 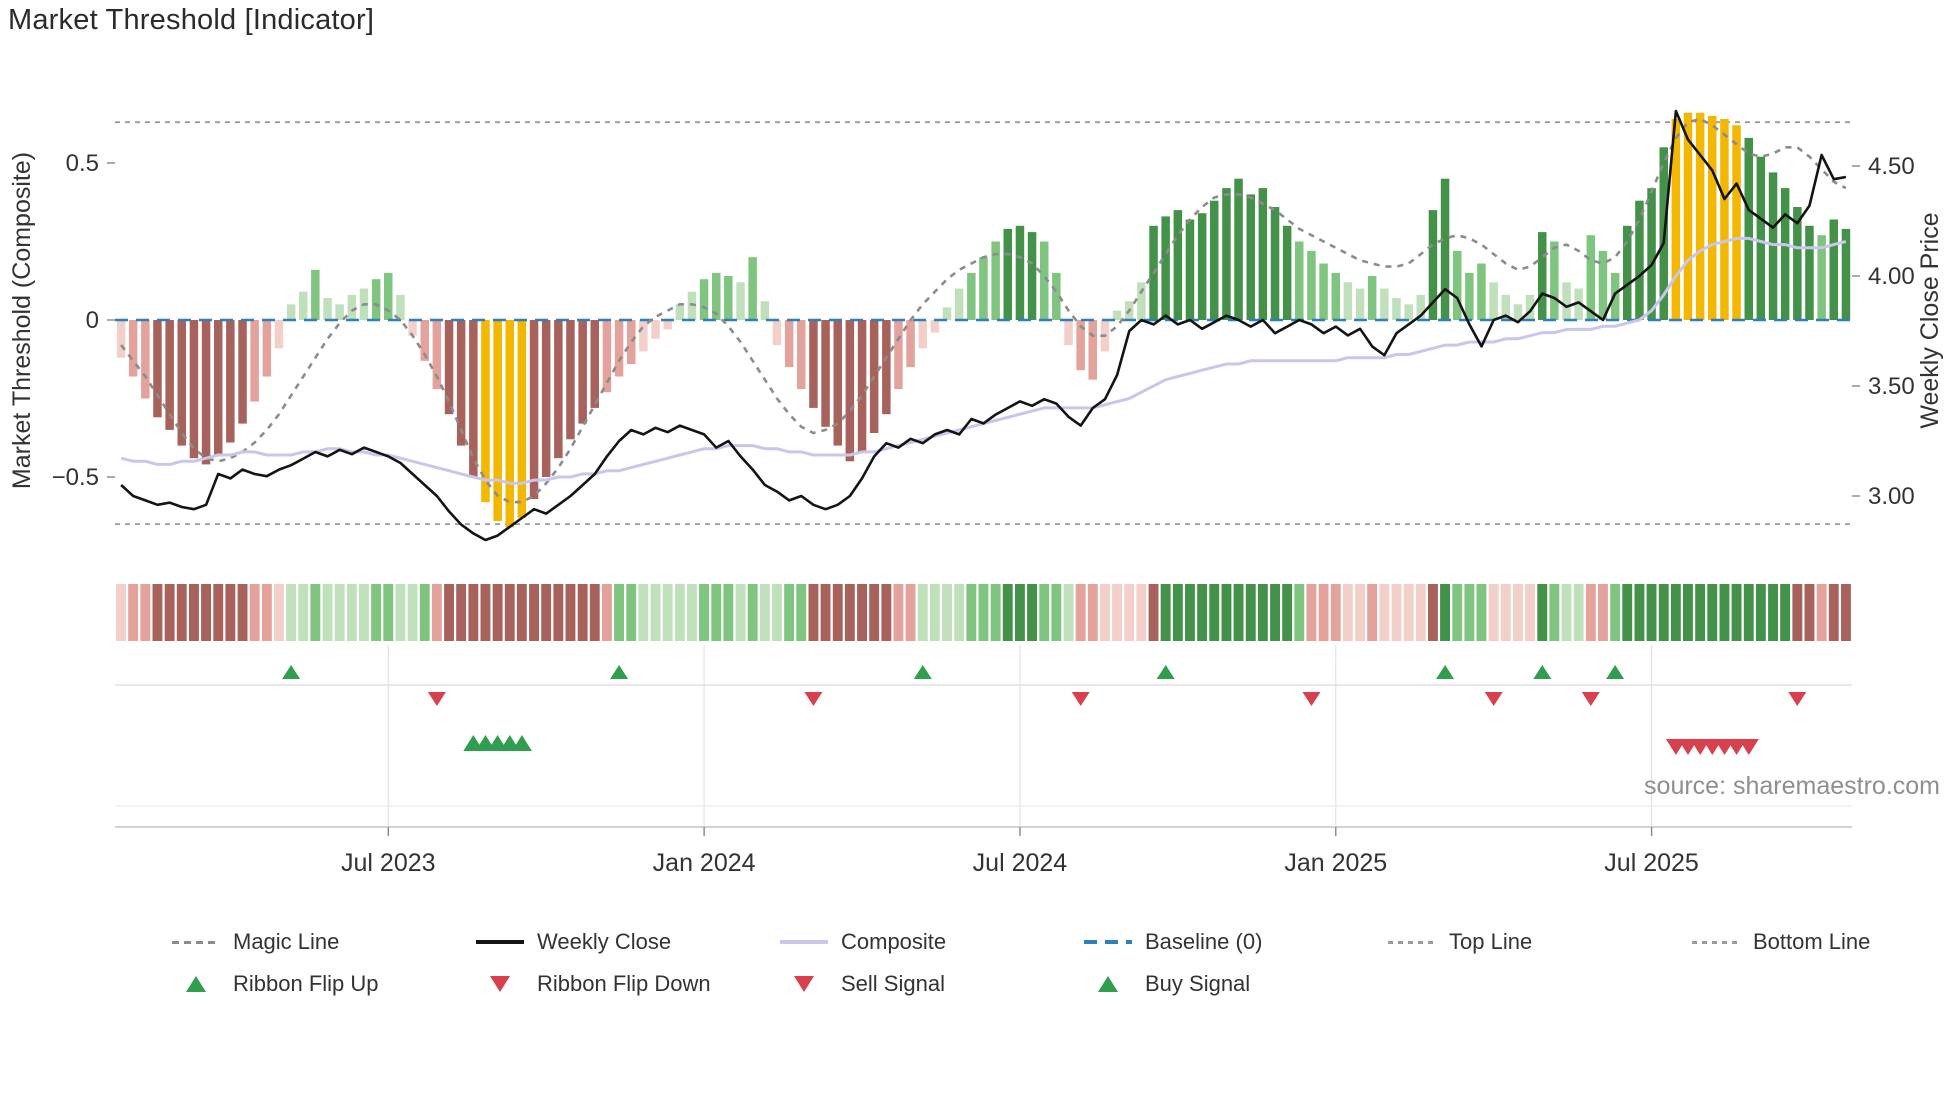 I want to click on buy-signal-marker, so click(x=521, y=743).